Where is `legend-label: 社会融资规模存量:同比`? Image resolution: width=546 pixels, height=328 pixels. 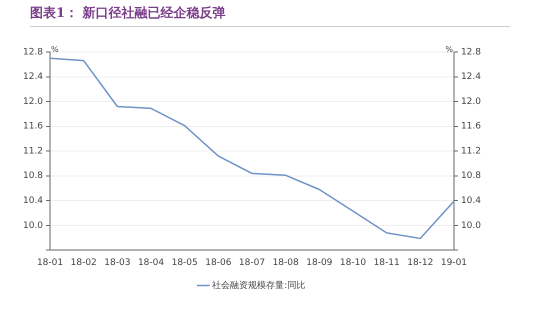 legend-label: 社会融资规模存量:同比 is located at coordinates (259, 285).